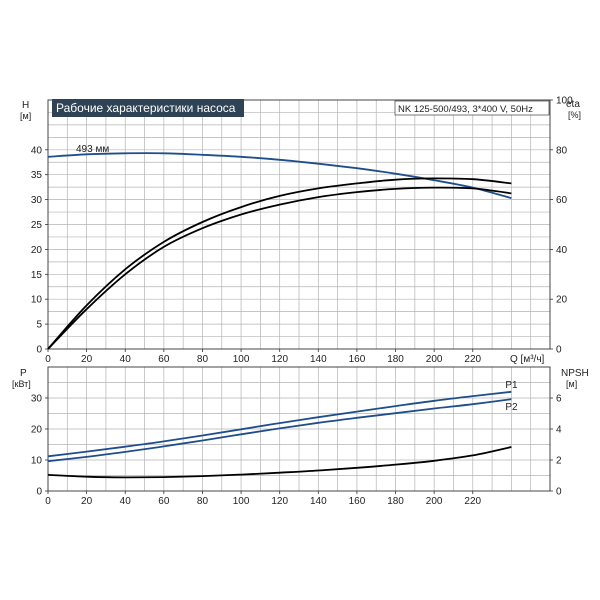 This screenshot has width=600, height=600. I want to click on top-left-axis-unit: [м], so click(25, 116).